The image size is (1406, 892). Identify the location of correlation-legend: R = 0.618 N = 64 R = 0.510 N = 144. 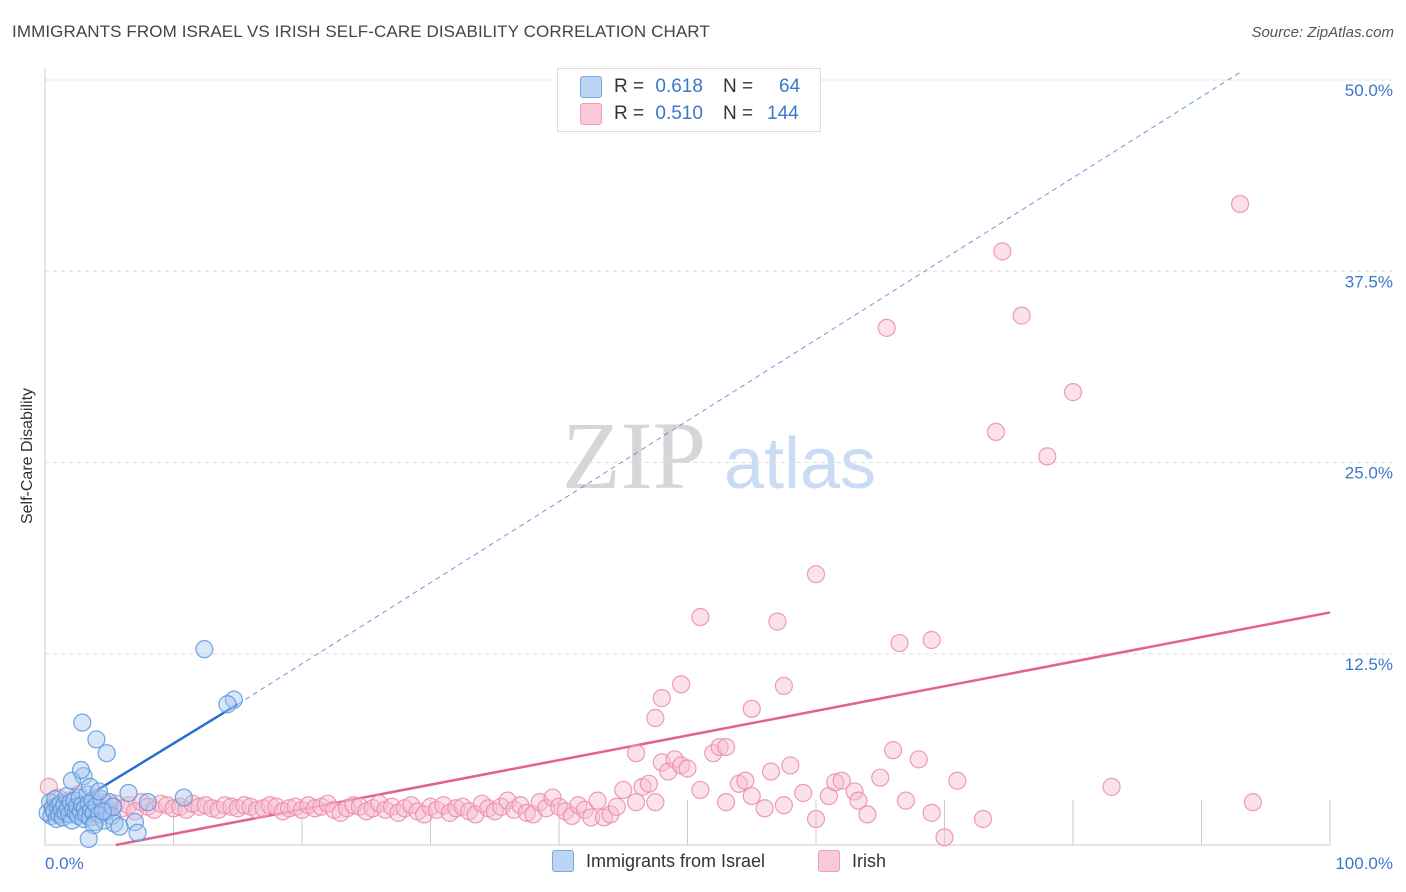
(689, 100).